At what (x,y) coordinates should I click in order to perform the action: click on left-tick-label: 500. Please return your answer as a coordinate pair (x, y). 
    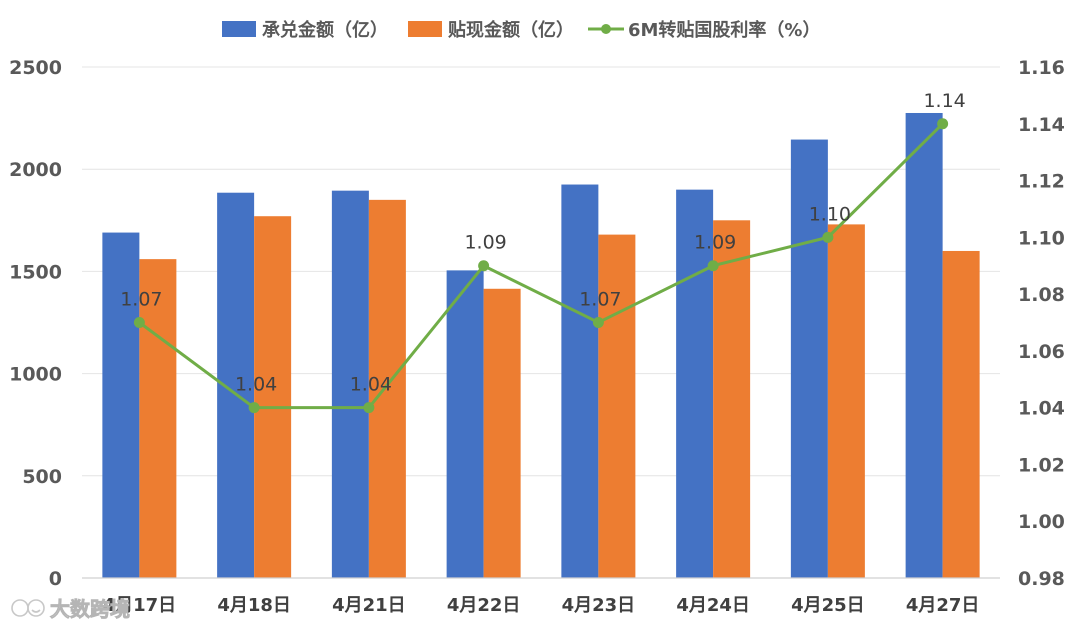
    Looking at the image, I should click on (42, 477).